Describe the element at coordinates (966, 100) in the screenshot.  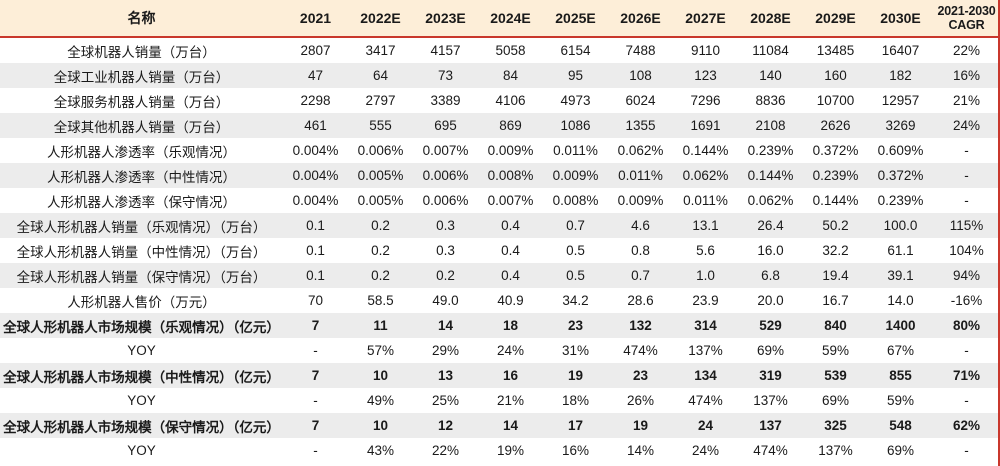
I see `cagr-cell: 21%` at that location.